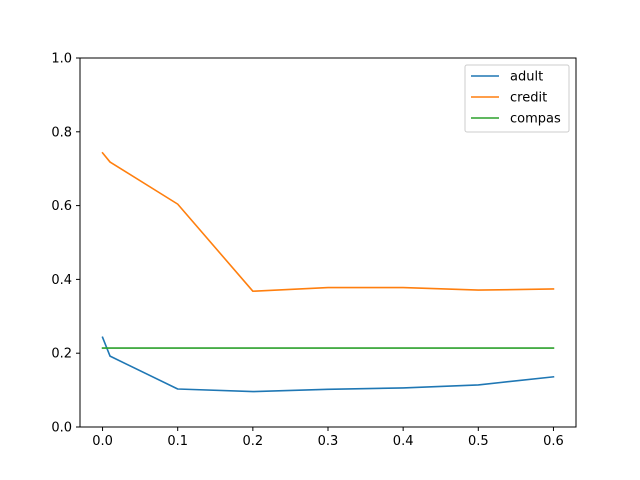 This screenshot has height=480, width=640. Describe the element at coordinates (61, 206) in the screenshot. I see `y-tick-label: 0.6` at that location.